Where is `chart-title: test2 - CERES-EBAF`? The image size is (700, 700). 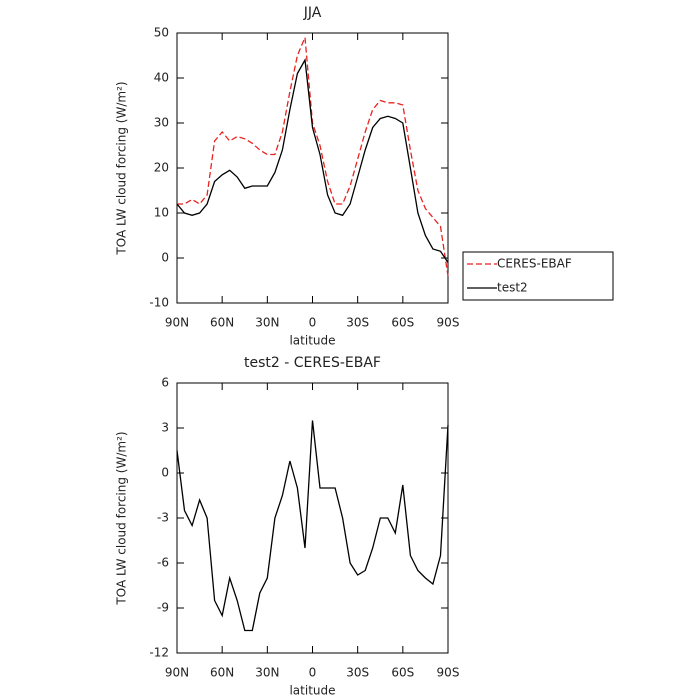
chart-title: test2 - CERES-EBAF is located at coordinates (312, 363).